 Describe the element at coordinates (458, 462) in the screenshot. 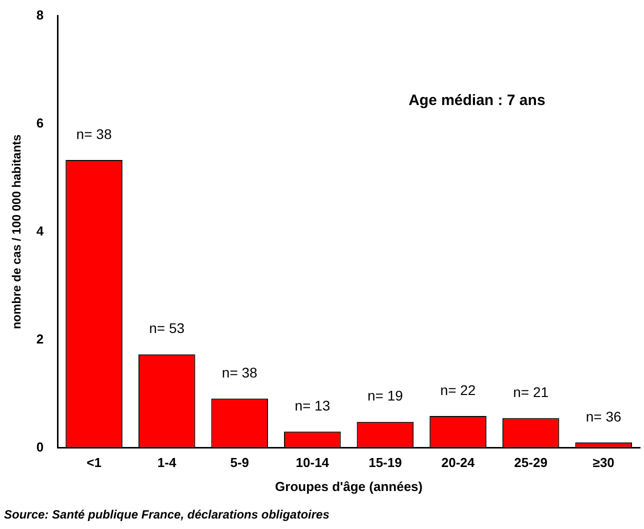

I see `x-tick-label: 20-24` at that location.